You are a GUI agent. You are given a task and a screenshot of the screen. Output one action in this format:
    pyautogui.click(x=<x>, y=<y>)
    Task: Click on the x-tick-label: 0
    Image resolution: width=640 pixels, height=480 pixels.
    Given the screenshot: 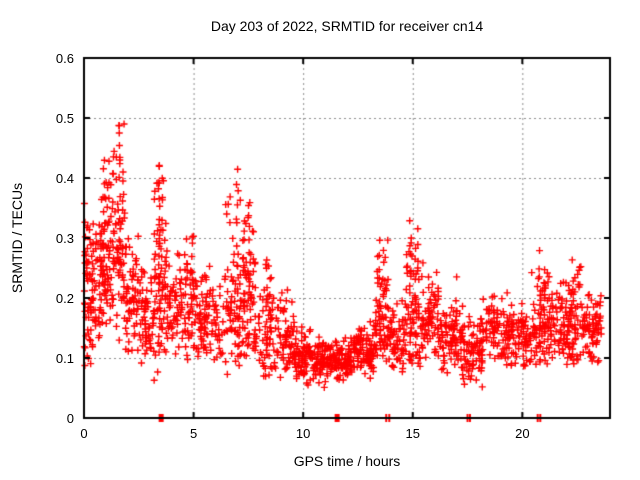 What is the action you would take?
    pyautogui.click(x=84, y=433)
    